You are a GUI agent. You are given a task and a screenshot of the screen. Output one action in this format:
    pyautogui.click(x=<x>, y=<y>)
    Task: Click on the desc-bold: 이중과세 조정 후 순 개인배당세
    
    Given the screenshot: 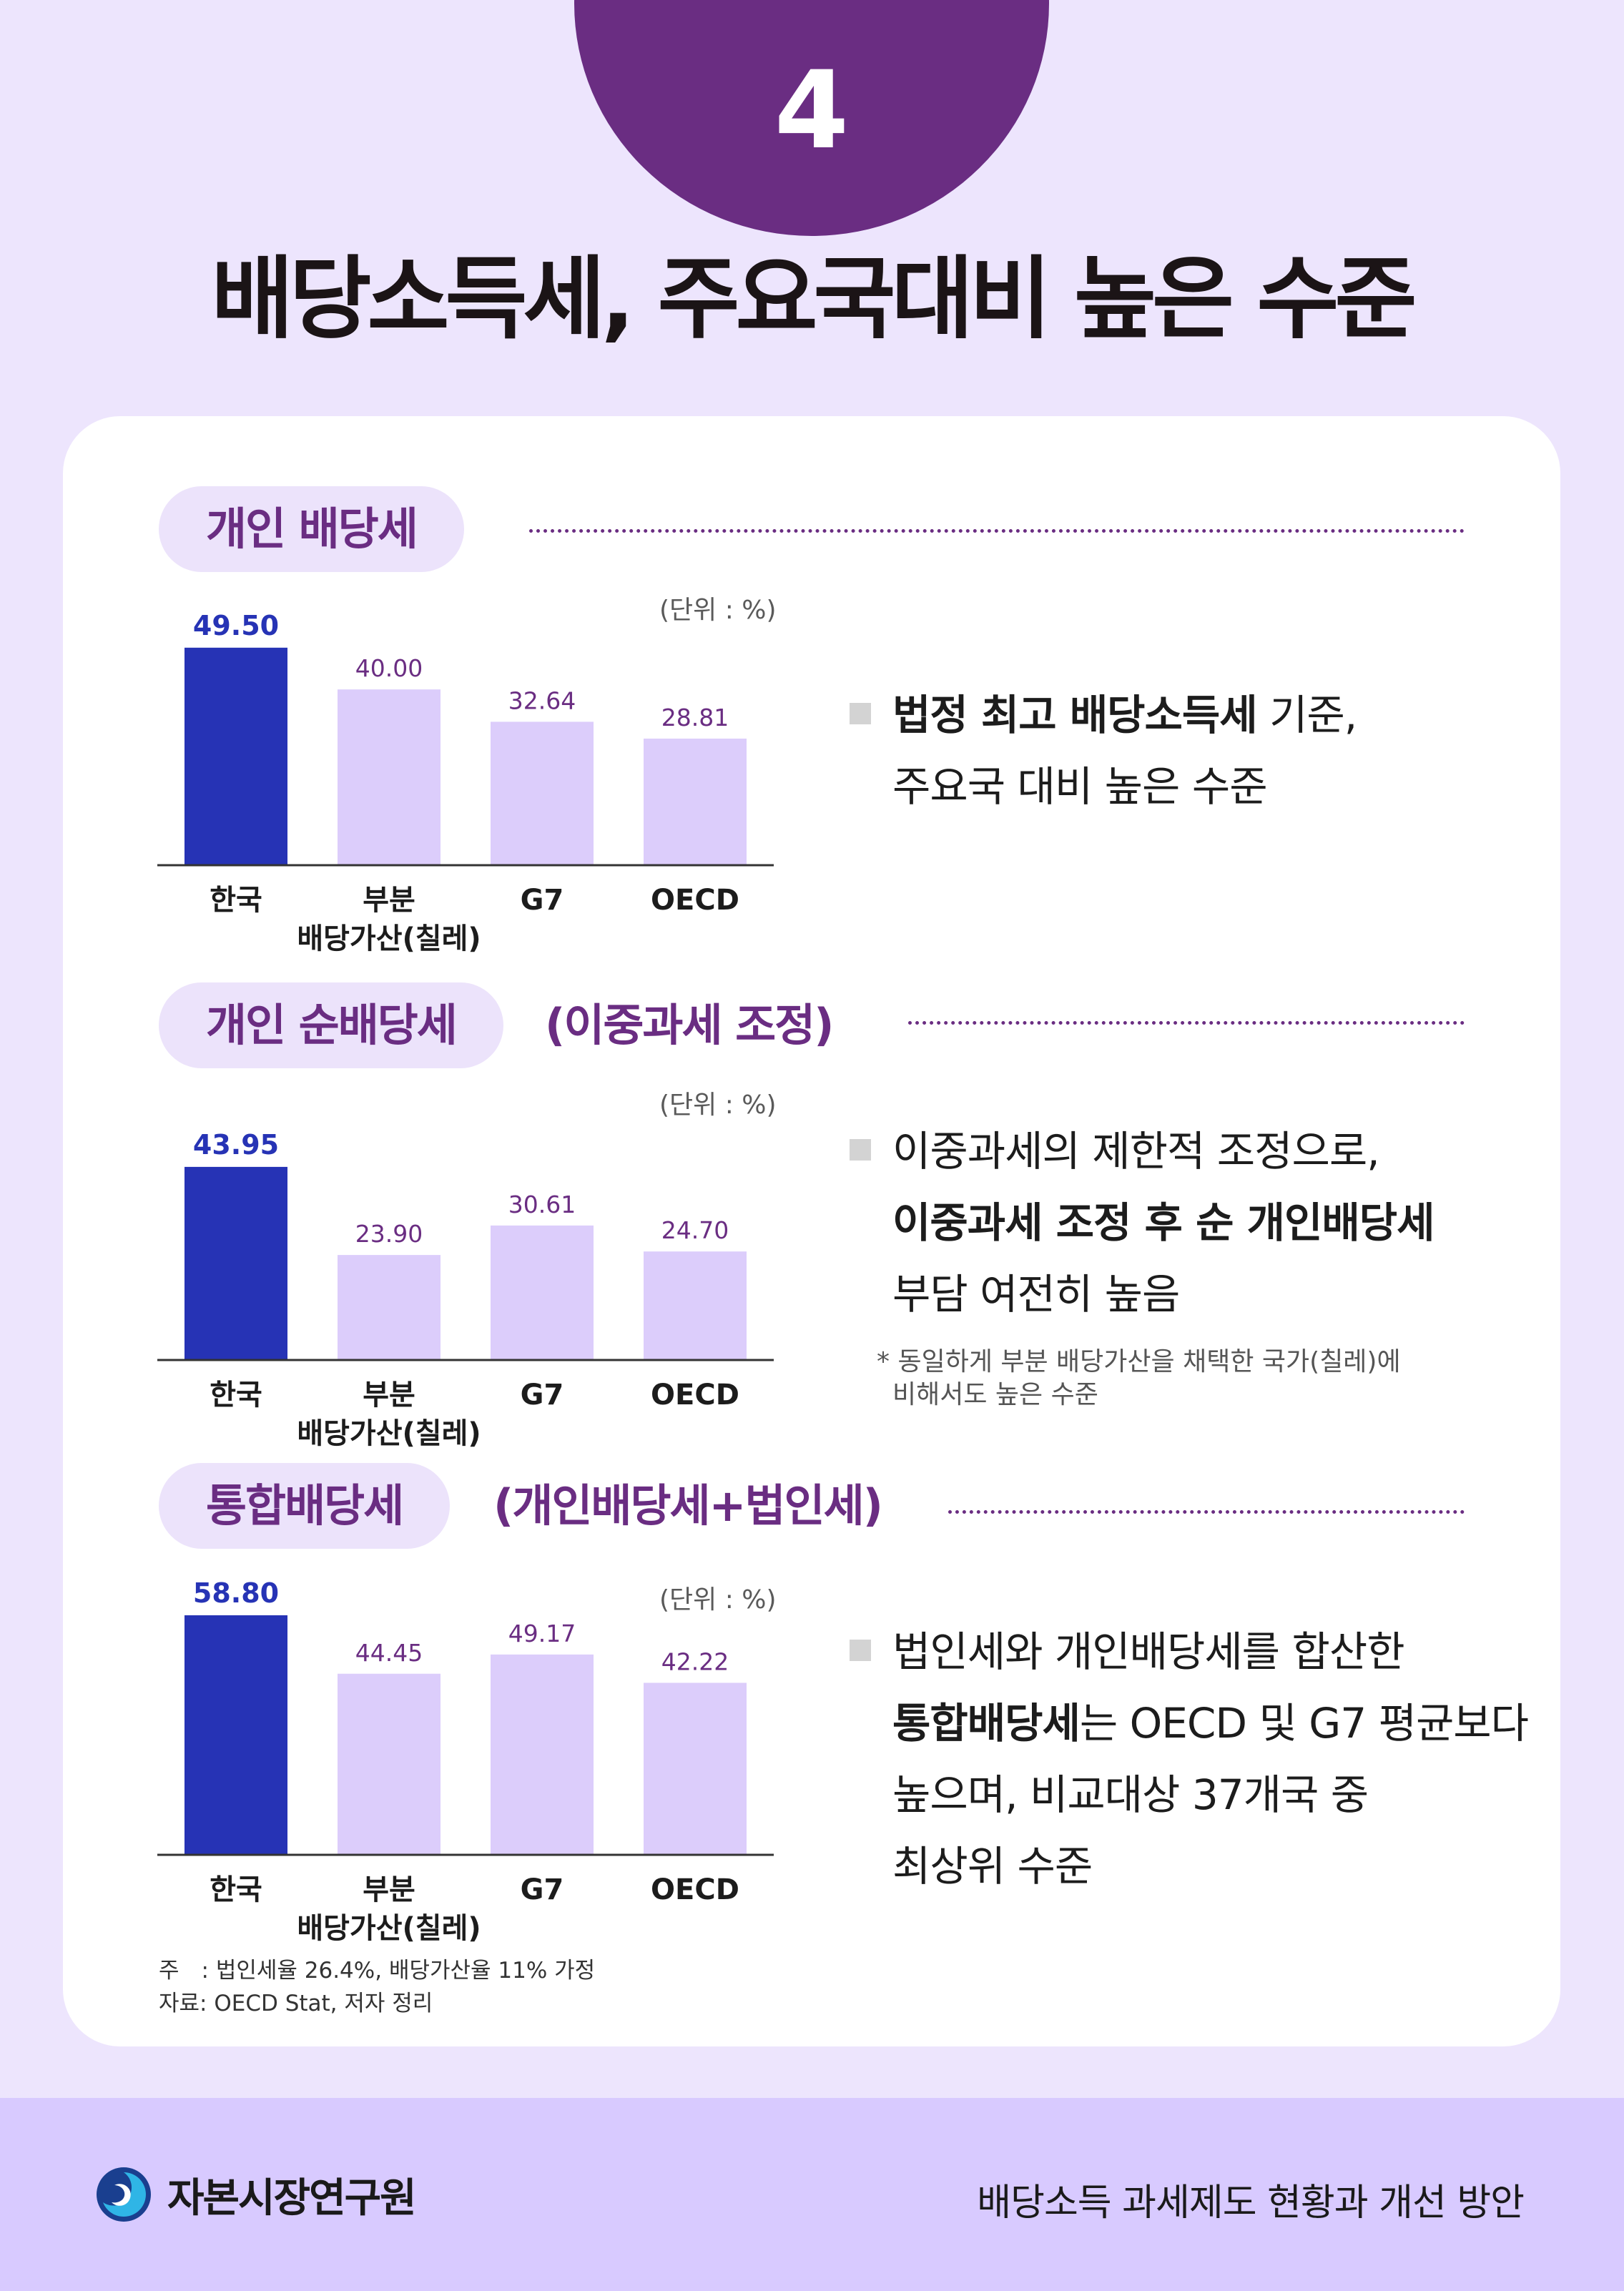 What is the action you would take?
    pyautogui.click(x=1163, y=1223)
    